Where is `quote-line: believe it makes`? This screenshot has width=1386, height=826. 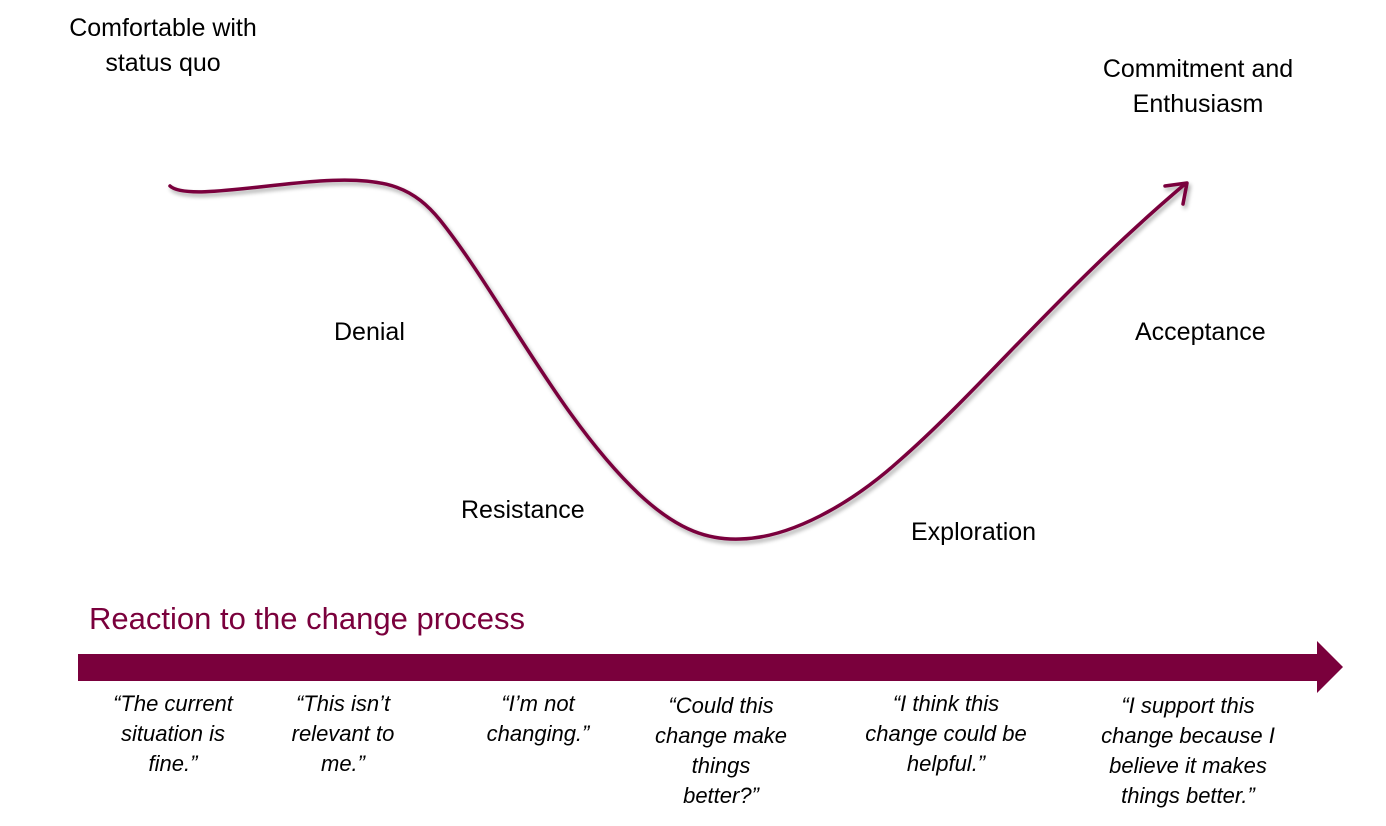
quote-line: believe it makes is located at coordinates (1188, 765).